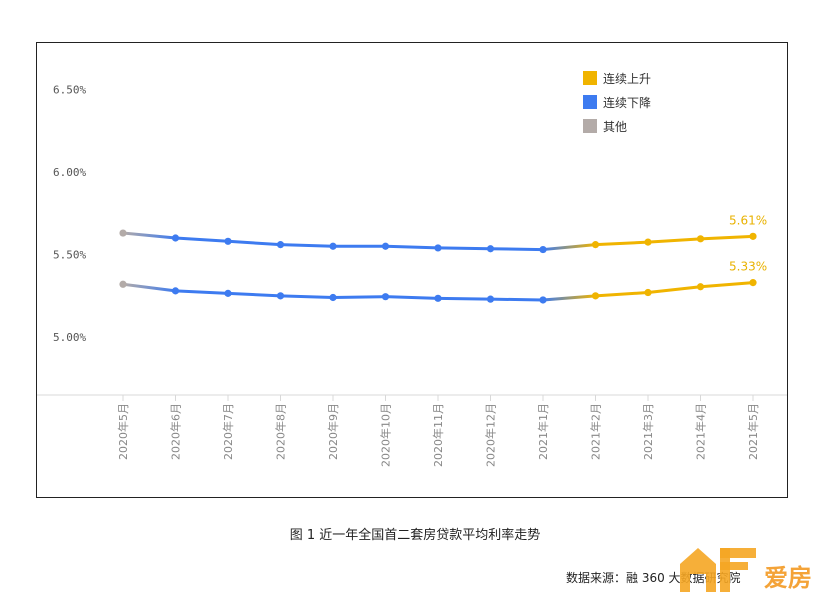  Describe the element at coordinates (415, 535) in the screenshot. I see `figure-caption: 图 1 近一年全国首二套房贷款平均利率走势` at that location.